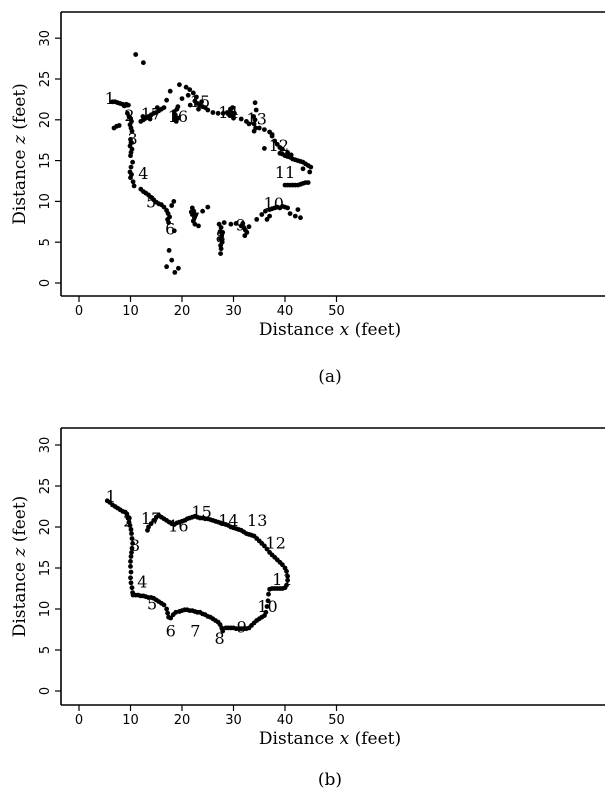  Describe the element at coordinates (182, 720) in the screenshot. I see `x-tick-label: 20` at that location.